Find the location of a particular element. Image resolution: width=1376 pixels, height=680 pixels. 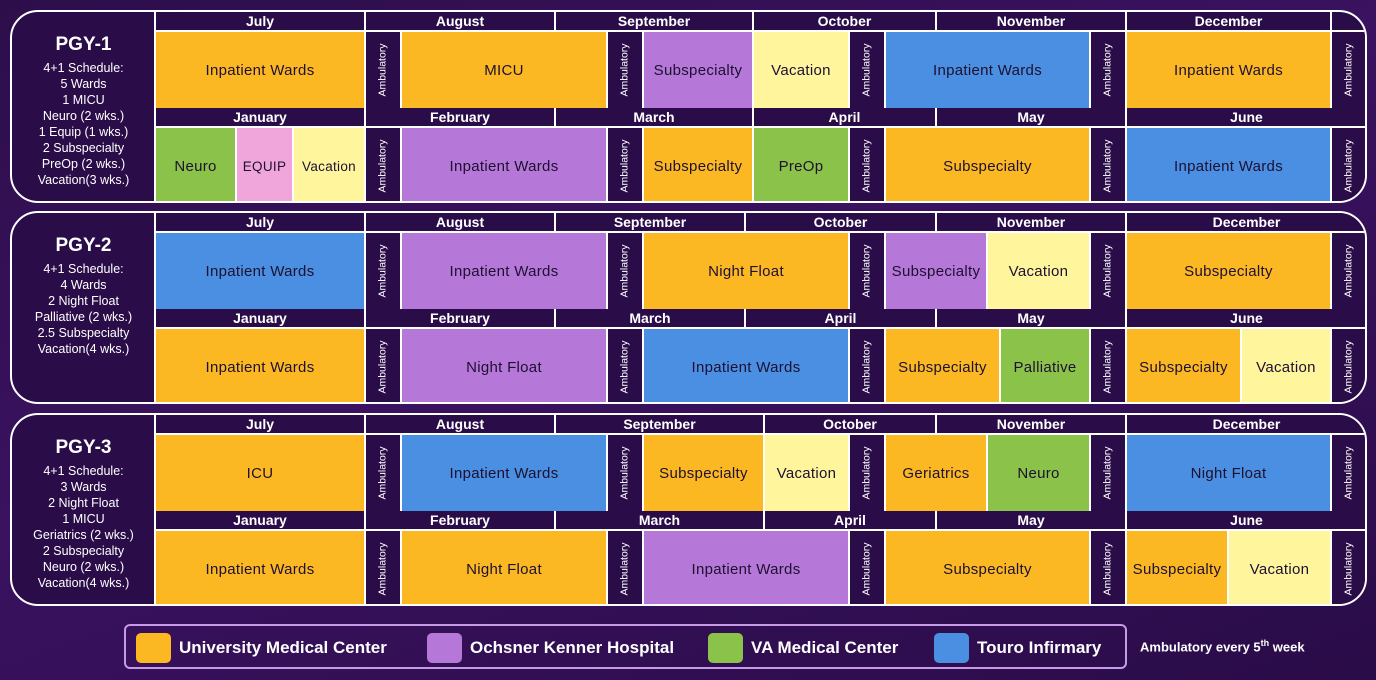

summary-line: 2.5 Subspecialty is located at coordinates (83, 333).